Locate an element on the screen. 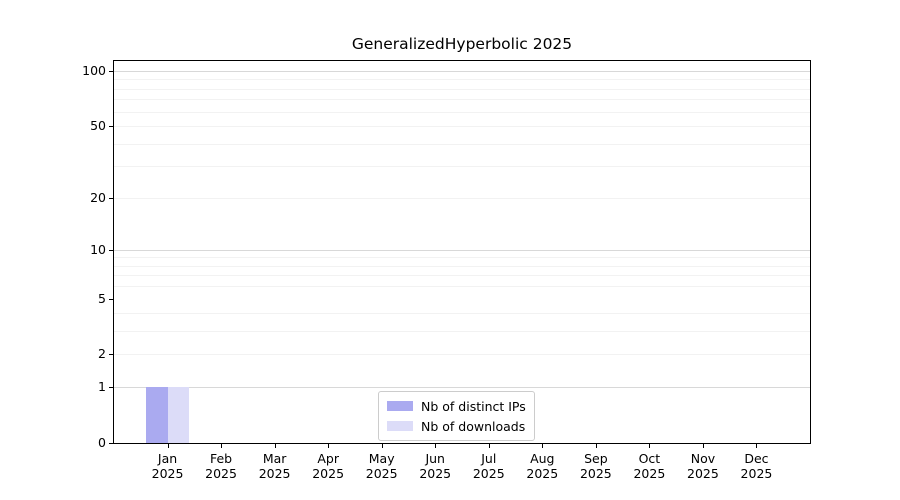 The height and width of the screenshot is (500, 900). x-tick-label: May 2025 is located at coordinates (381, 466).